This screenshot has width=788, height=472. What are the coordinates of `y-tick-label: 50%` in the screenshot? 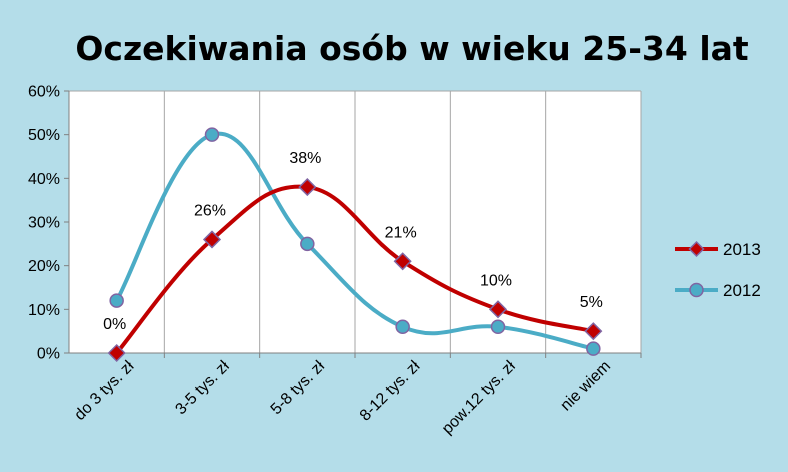 It's located at (44, 135).